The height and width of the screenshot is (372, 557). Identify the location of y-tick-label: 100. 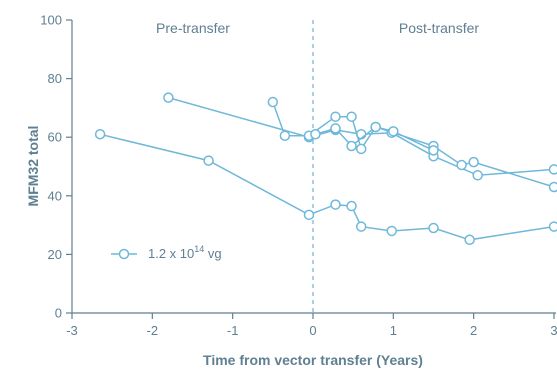
(51, 20).